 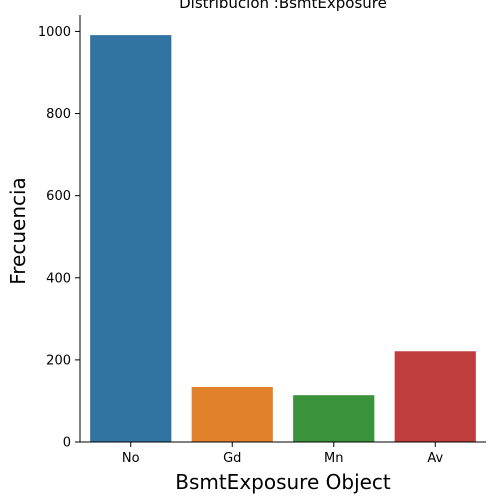 I want to click on y-tick-label: 600, so click(x=58, y=196).